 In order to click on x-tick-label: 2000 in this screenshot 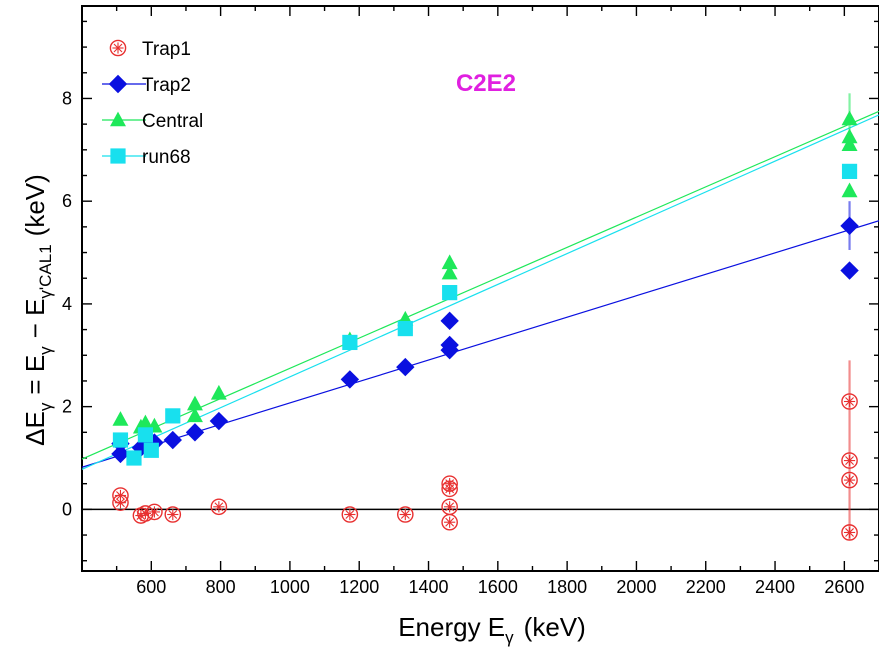, I will do `click(636, 587)`.